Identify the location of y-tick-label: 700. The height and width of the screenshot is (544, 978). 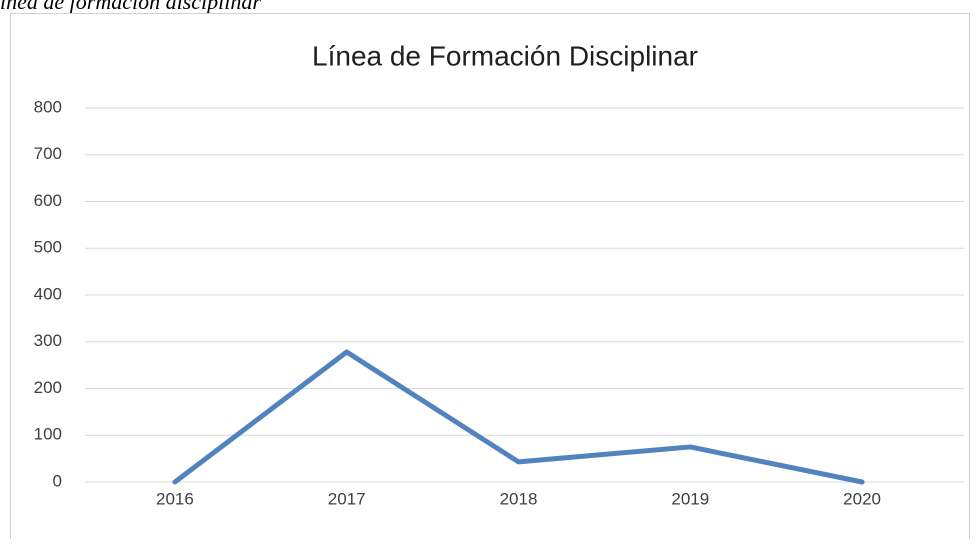
(48, 153).